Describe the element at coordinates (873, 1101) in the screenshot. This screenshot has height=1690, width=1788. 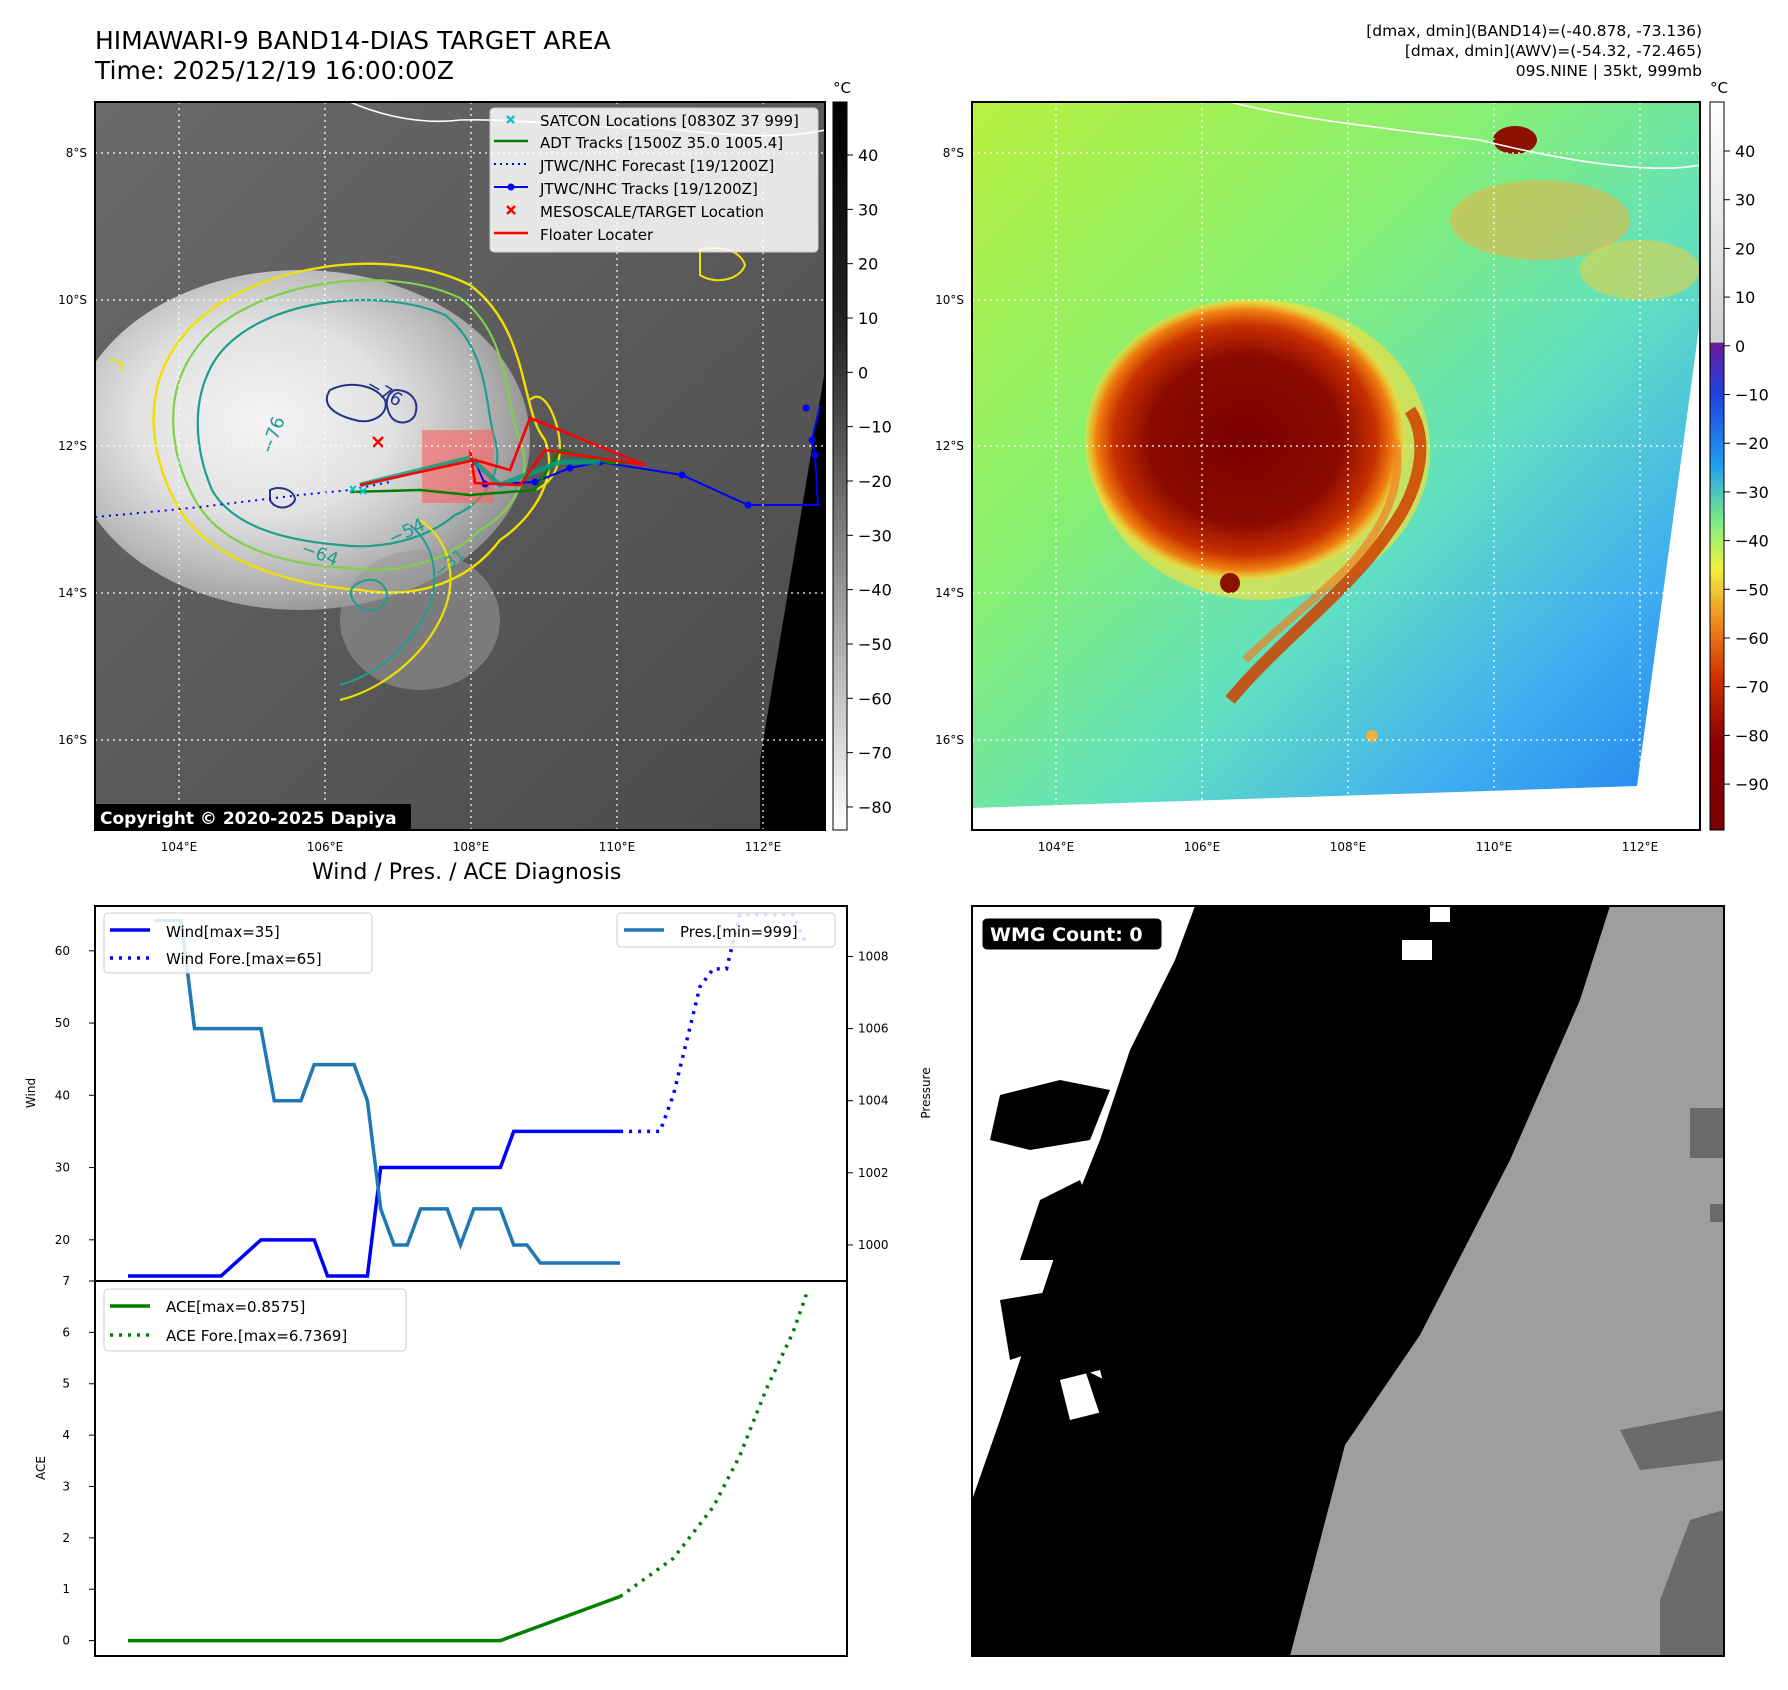
I see `pressure-tick-label: 1004` at that location.